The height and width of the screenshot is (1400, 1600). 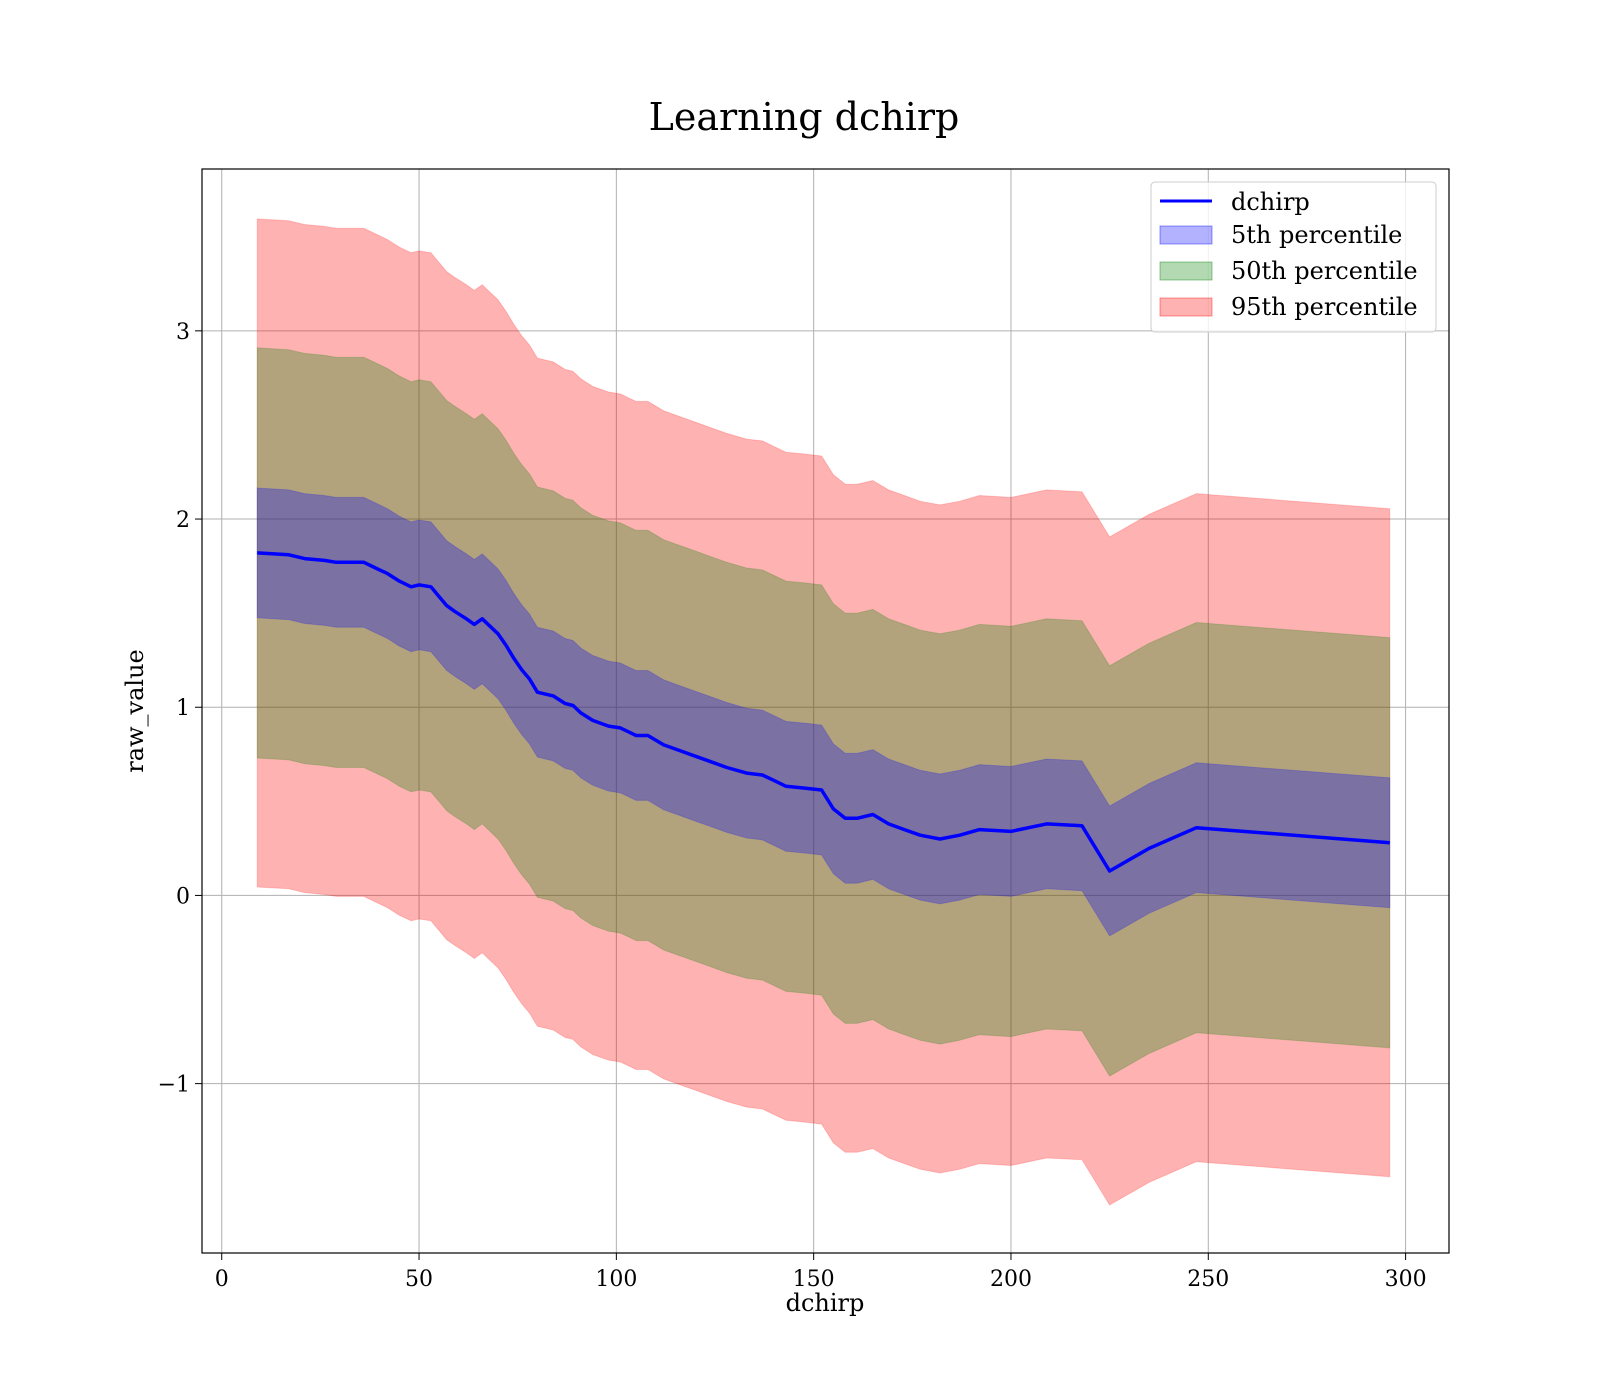 I want to click on x-tick-label: 200, so click(x=1011, y=1279).